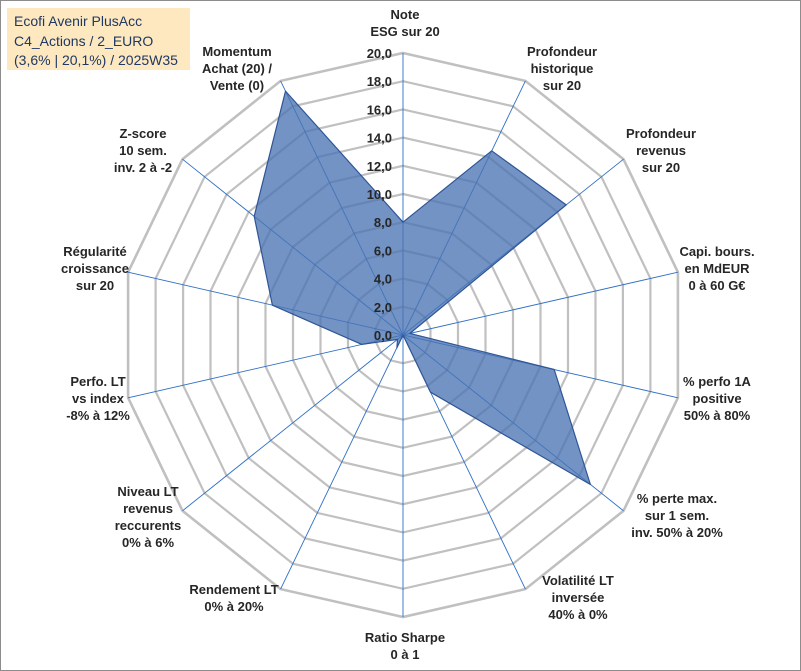  What do you see at coordinates (379, 53) in the screenshot?
I see `tick-label: 20,0` at bounding box center [379, 53].